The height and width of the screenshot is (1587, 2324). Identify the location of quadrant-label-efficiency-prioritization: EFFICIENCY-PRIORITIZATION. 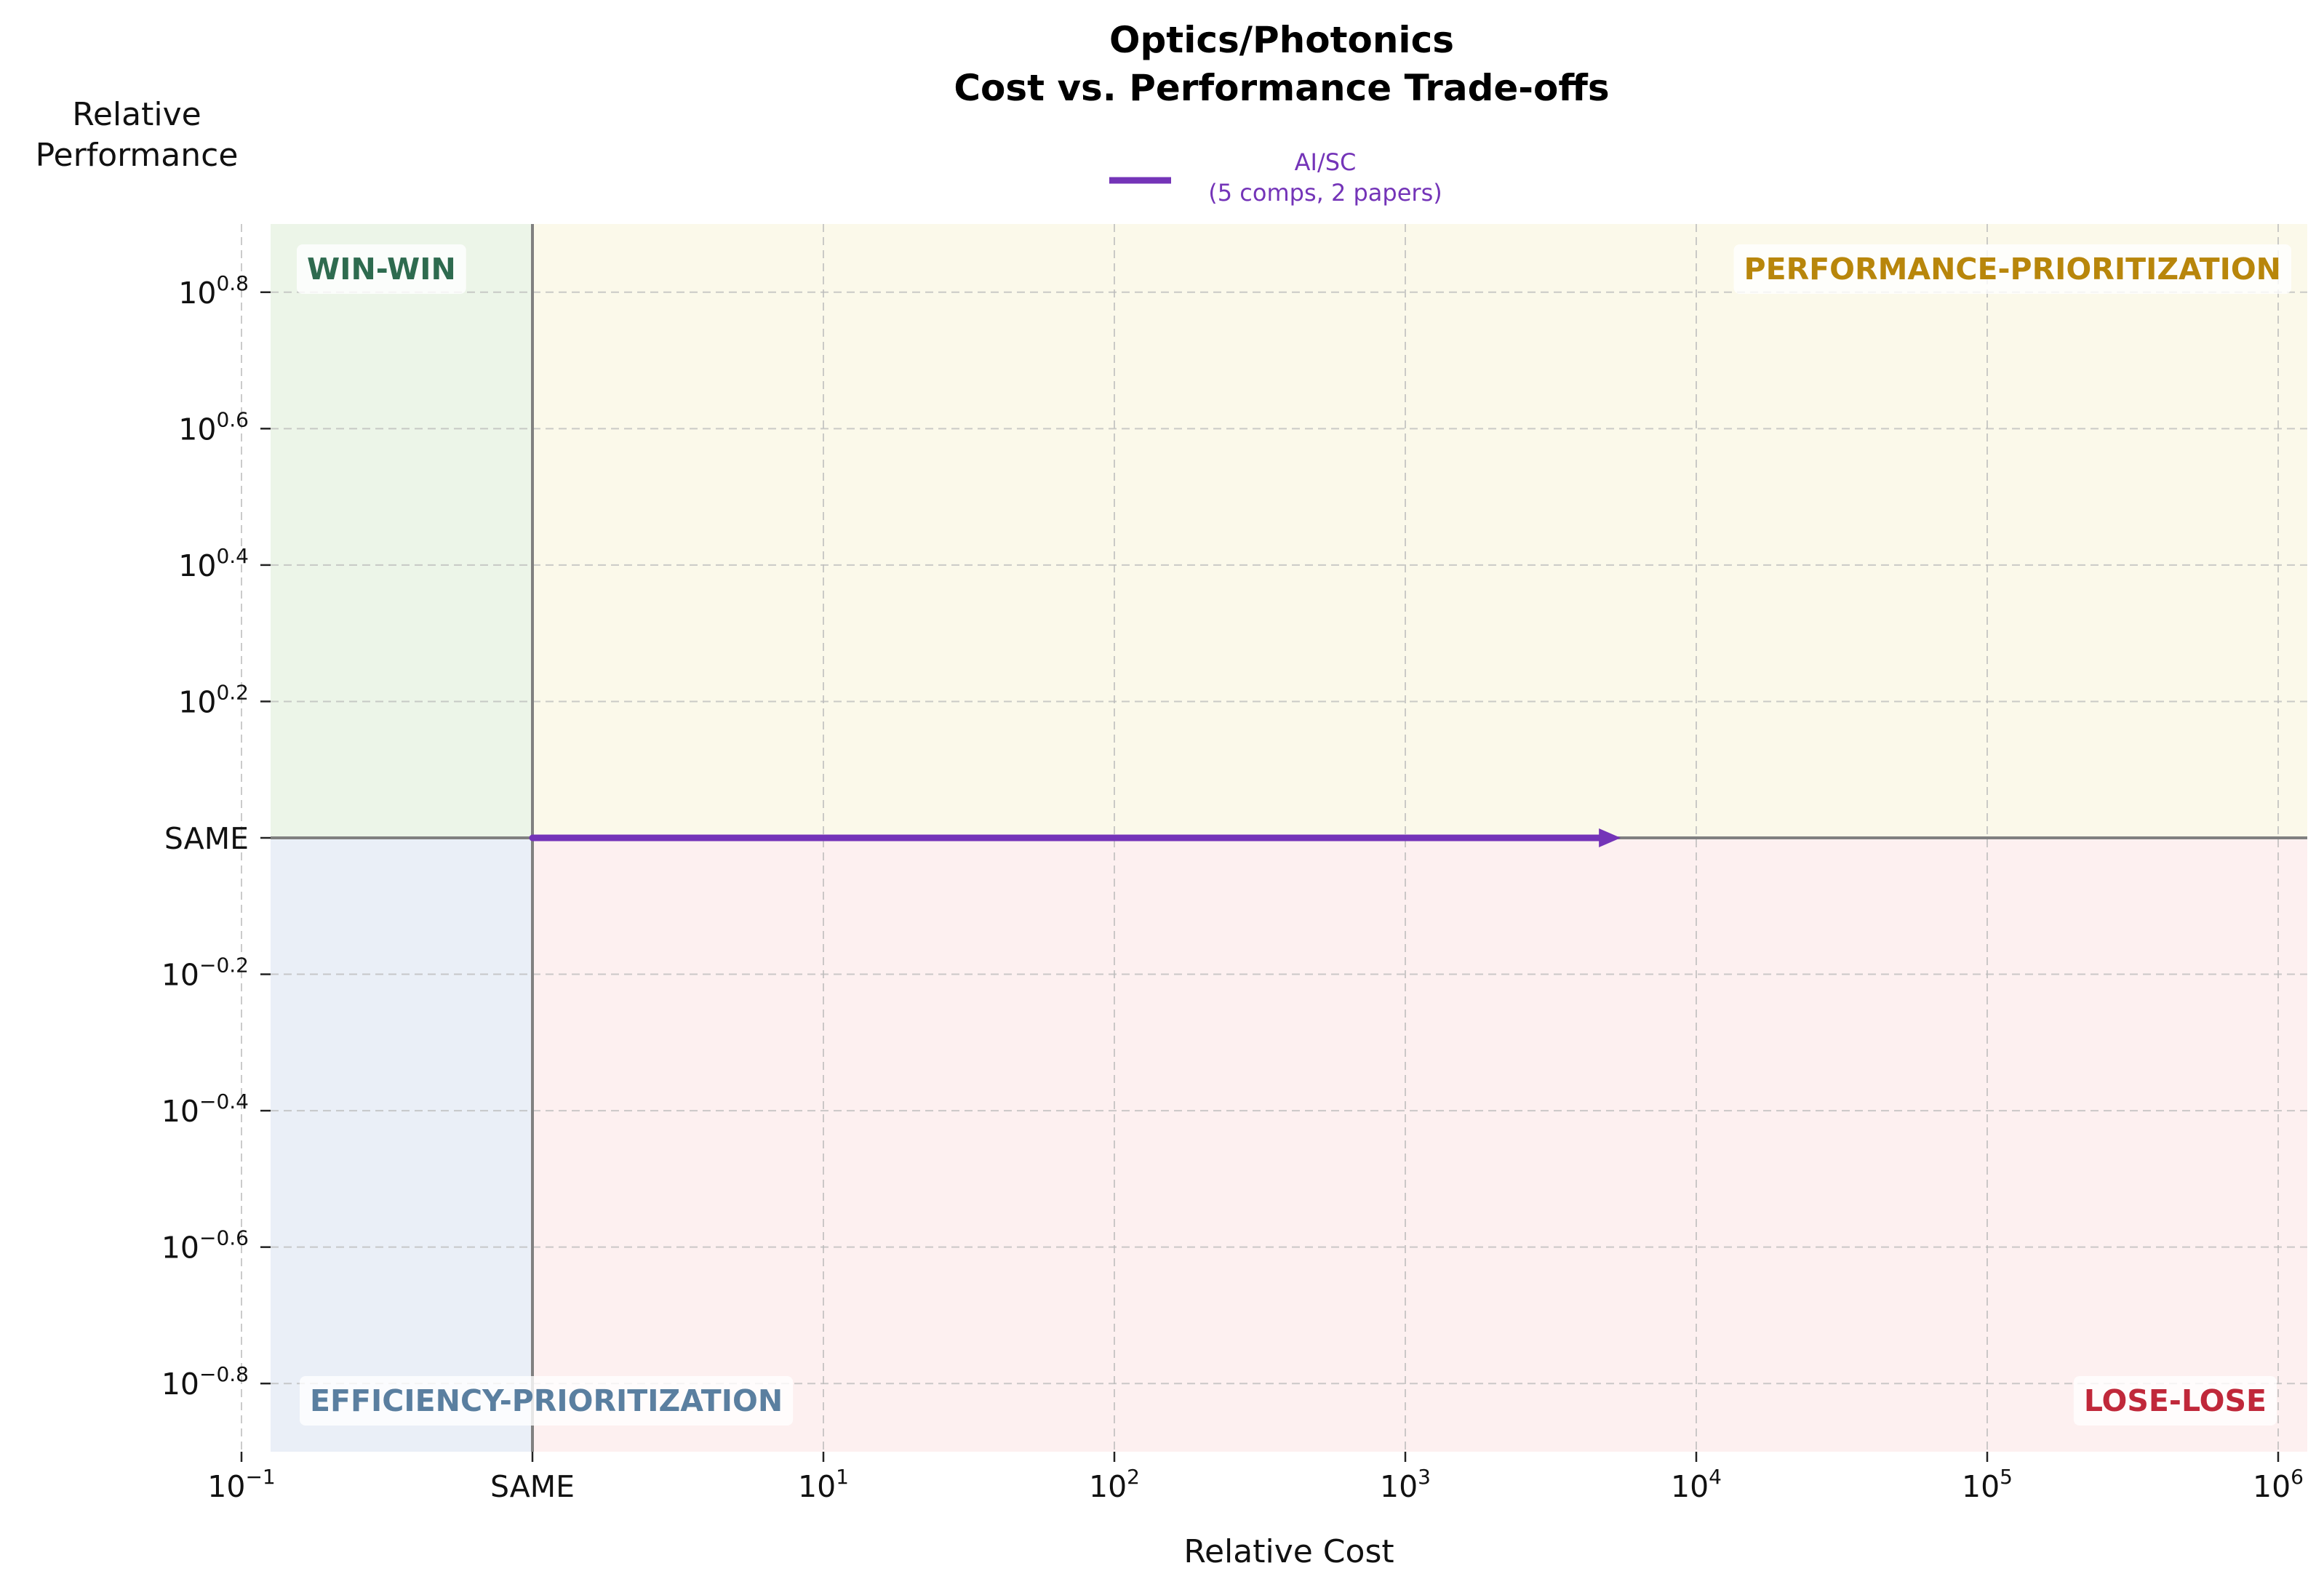
(547, 1401).